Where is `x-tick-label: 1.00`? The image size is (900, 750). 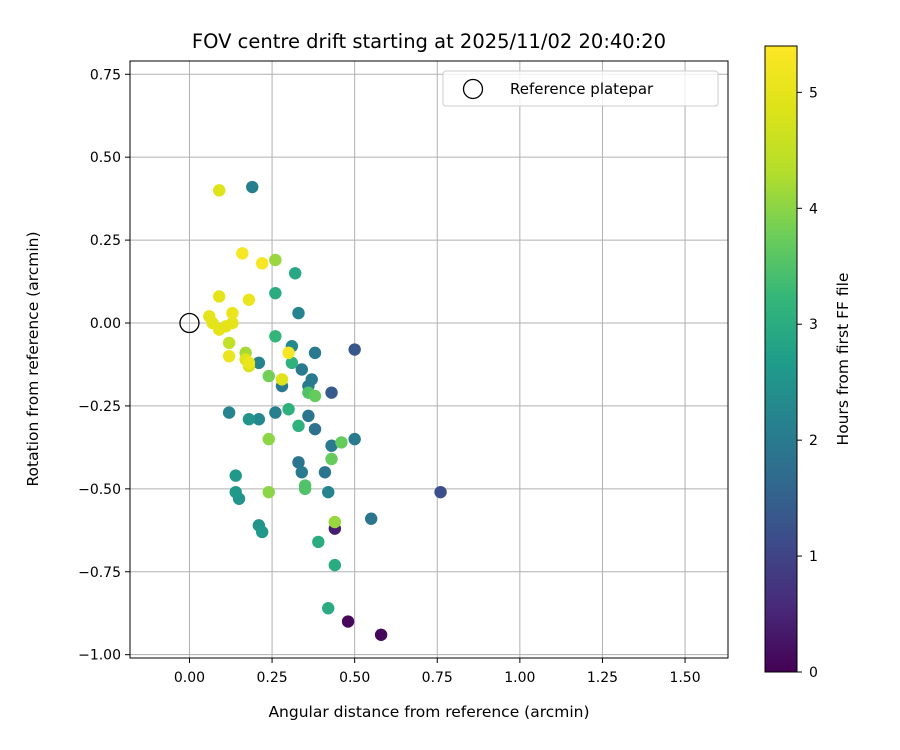 x-tick-label: 1.00 is located at coordinates (519, 678).